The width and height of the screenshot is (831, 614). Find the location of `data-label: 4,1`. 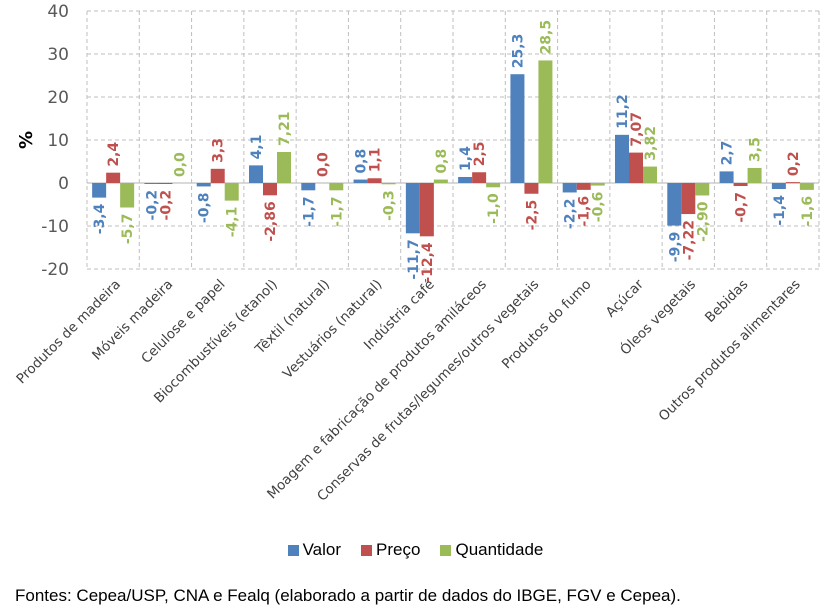

data-label: 4,1 is located at coordinates (257, 147).